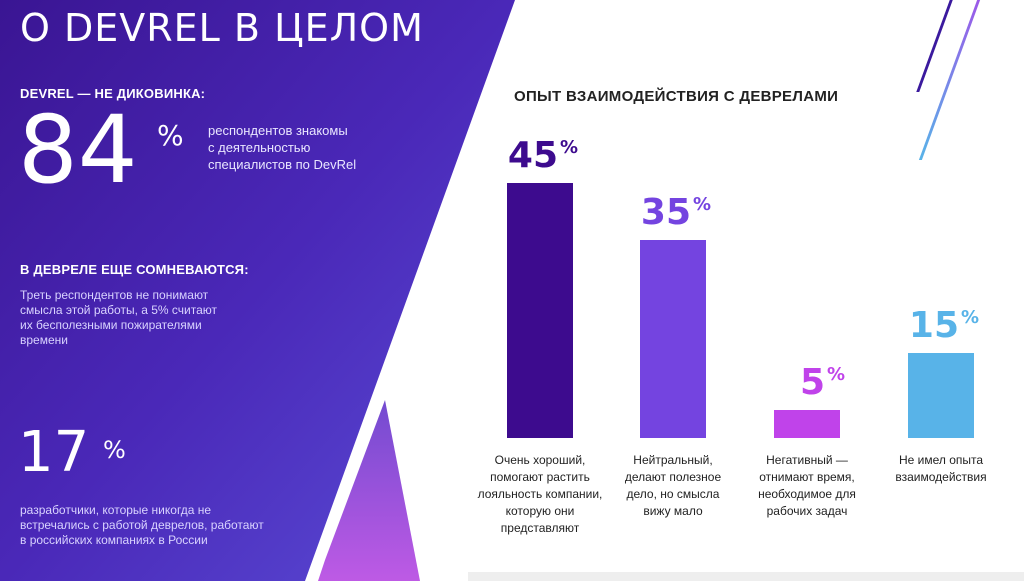 This screenshot has width=1024, height=581. What do you see at coordinates (170, 135) in the screenshot?
I see `stat-84-unit: %` at bounding box center [170, 135].